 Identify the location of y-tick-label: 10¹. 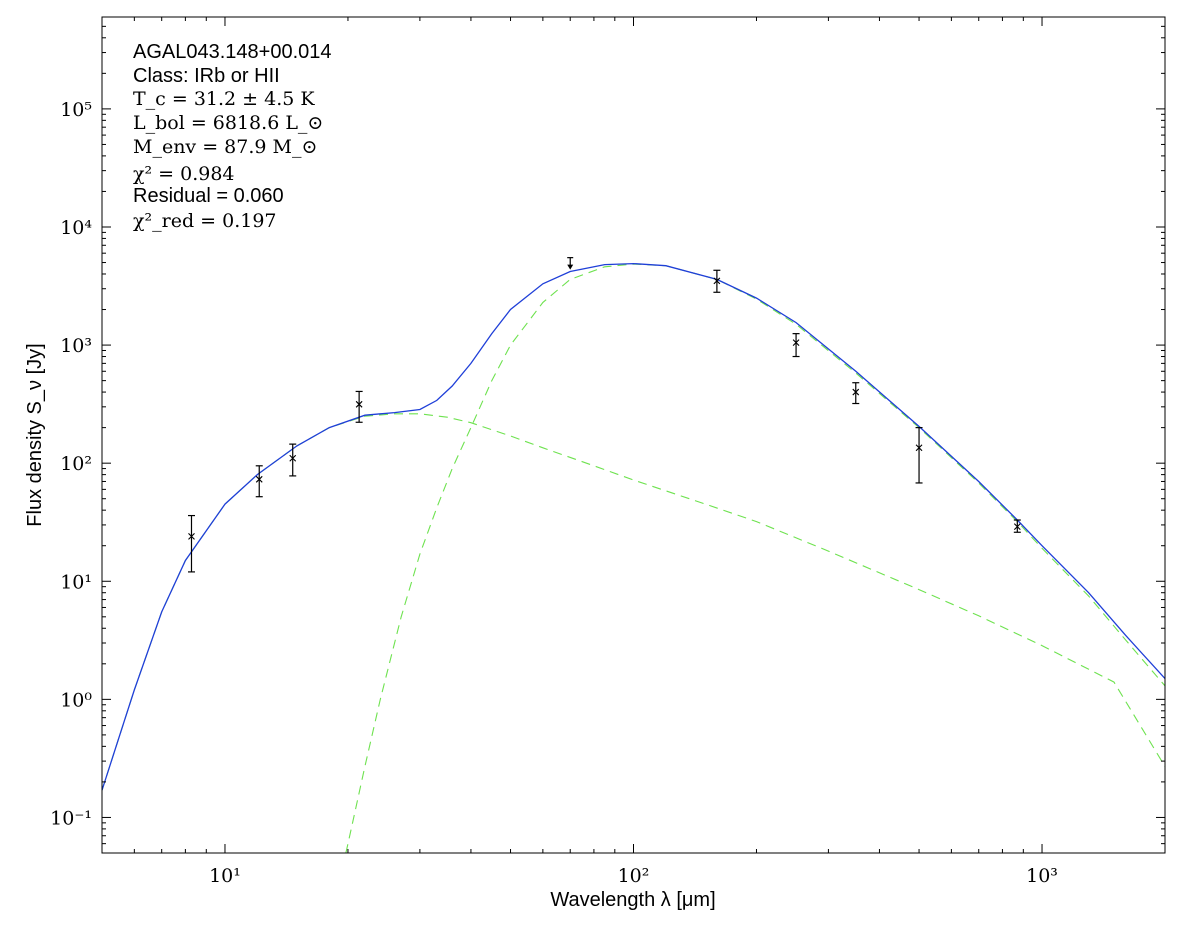
(76, 582).